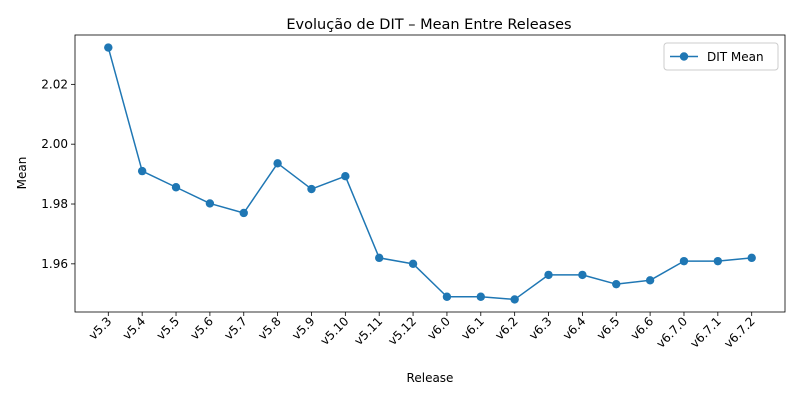 This screenshot has height=400, width=800. I want to click on x-tick-label: v5.5, so click(168, 328).